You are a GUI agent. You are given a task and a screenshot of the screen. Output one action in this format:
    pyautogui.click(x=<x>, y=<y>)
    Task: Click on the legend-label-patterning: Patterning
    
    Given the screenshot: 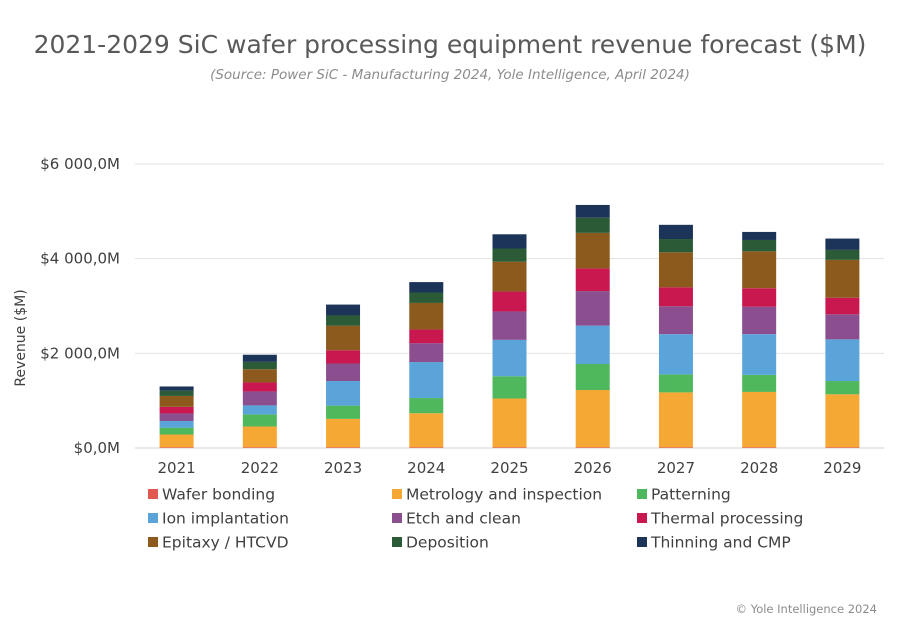 What is the action you would take?
    pyautogui.click(x=691, y=495)
    